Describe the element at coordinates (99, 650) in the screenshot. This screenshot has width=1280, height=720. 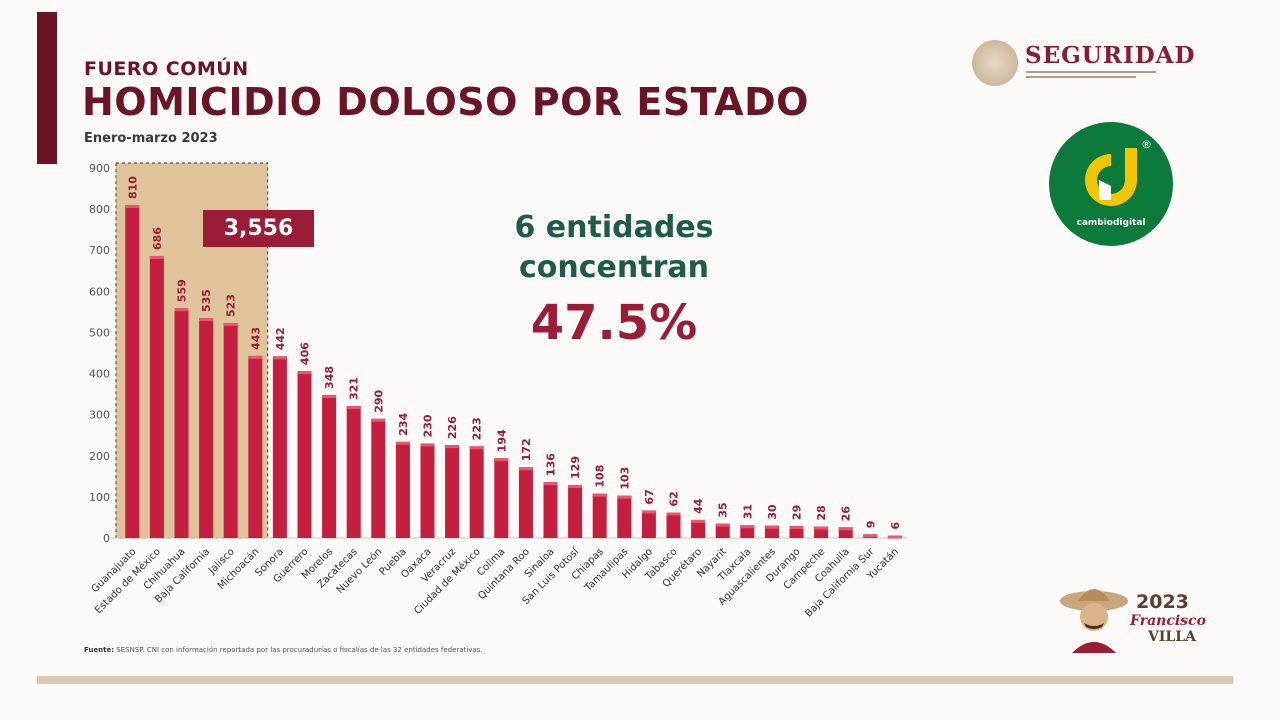
I see `source-label: Fuente:` at that location.